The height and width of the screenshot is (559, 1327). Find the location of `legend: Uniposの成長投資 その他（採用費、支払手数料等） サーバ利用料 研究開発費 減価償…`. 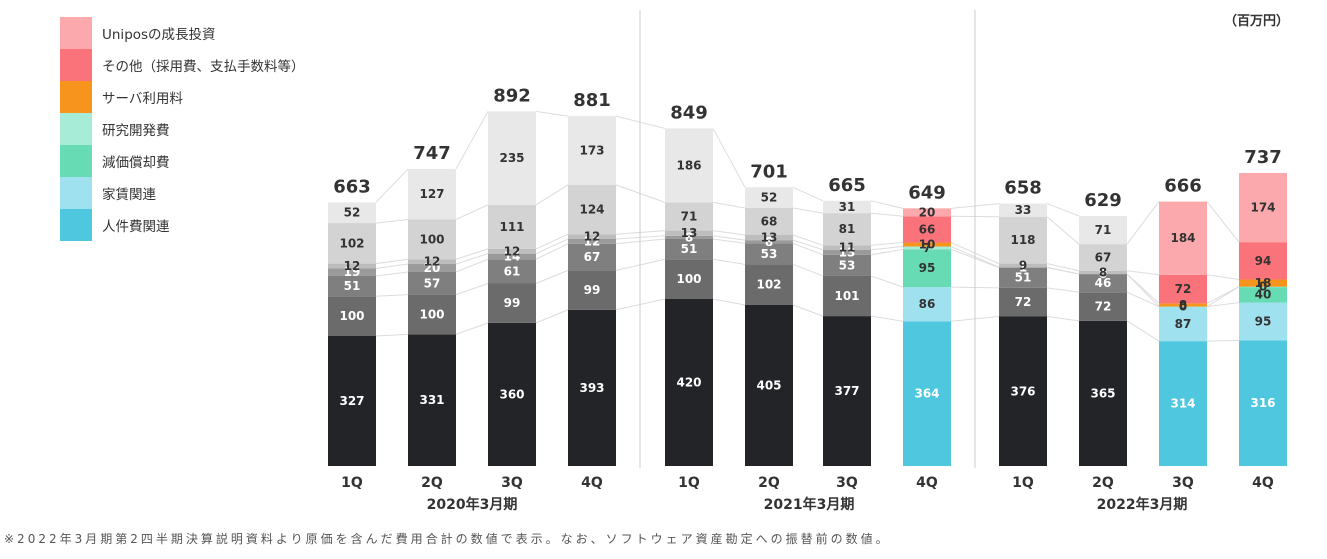

legend: Uniposの成長投資 その他（採用費、支払手数料等） サーバ利用料 研究開発費 減価償… is located at coordinates (182, 129).